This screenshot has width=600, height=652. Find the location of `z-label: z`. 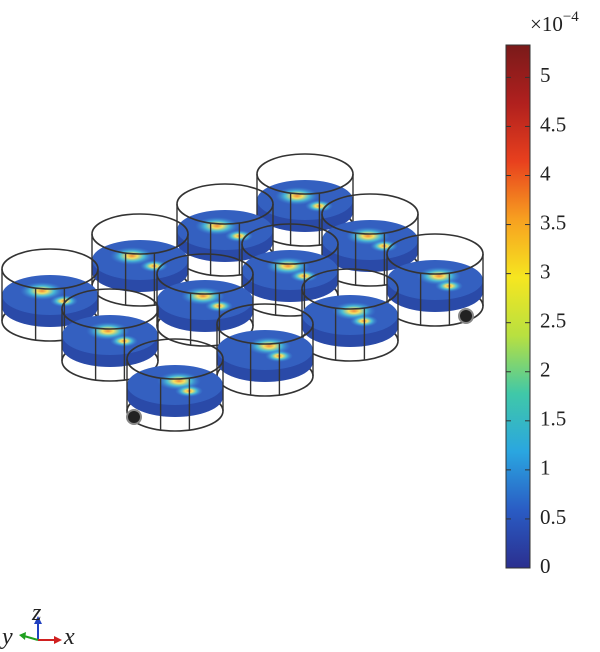

z-label: z is located at coordinates (36, 613).